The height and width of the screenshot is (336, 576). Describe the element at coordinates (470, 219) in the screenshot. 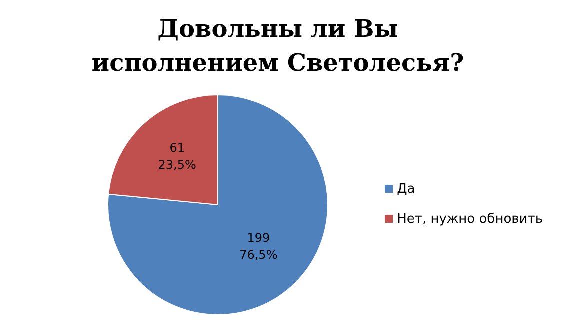

I see `legend-label: Нет, нужно обновить` at that location.